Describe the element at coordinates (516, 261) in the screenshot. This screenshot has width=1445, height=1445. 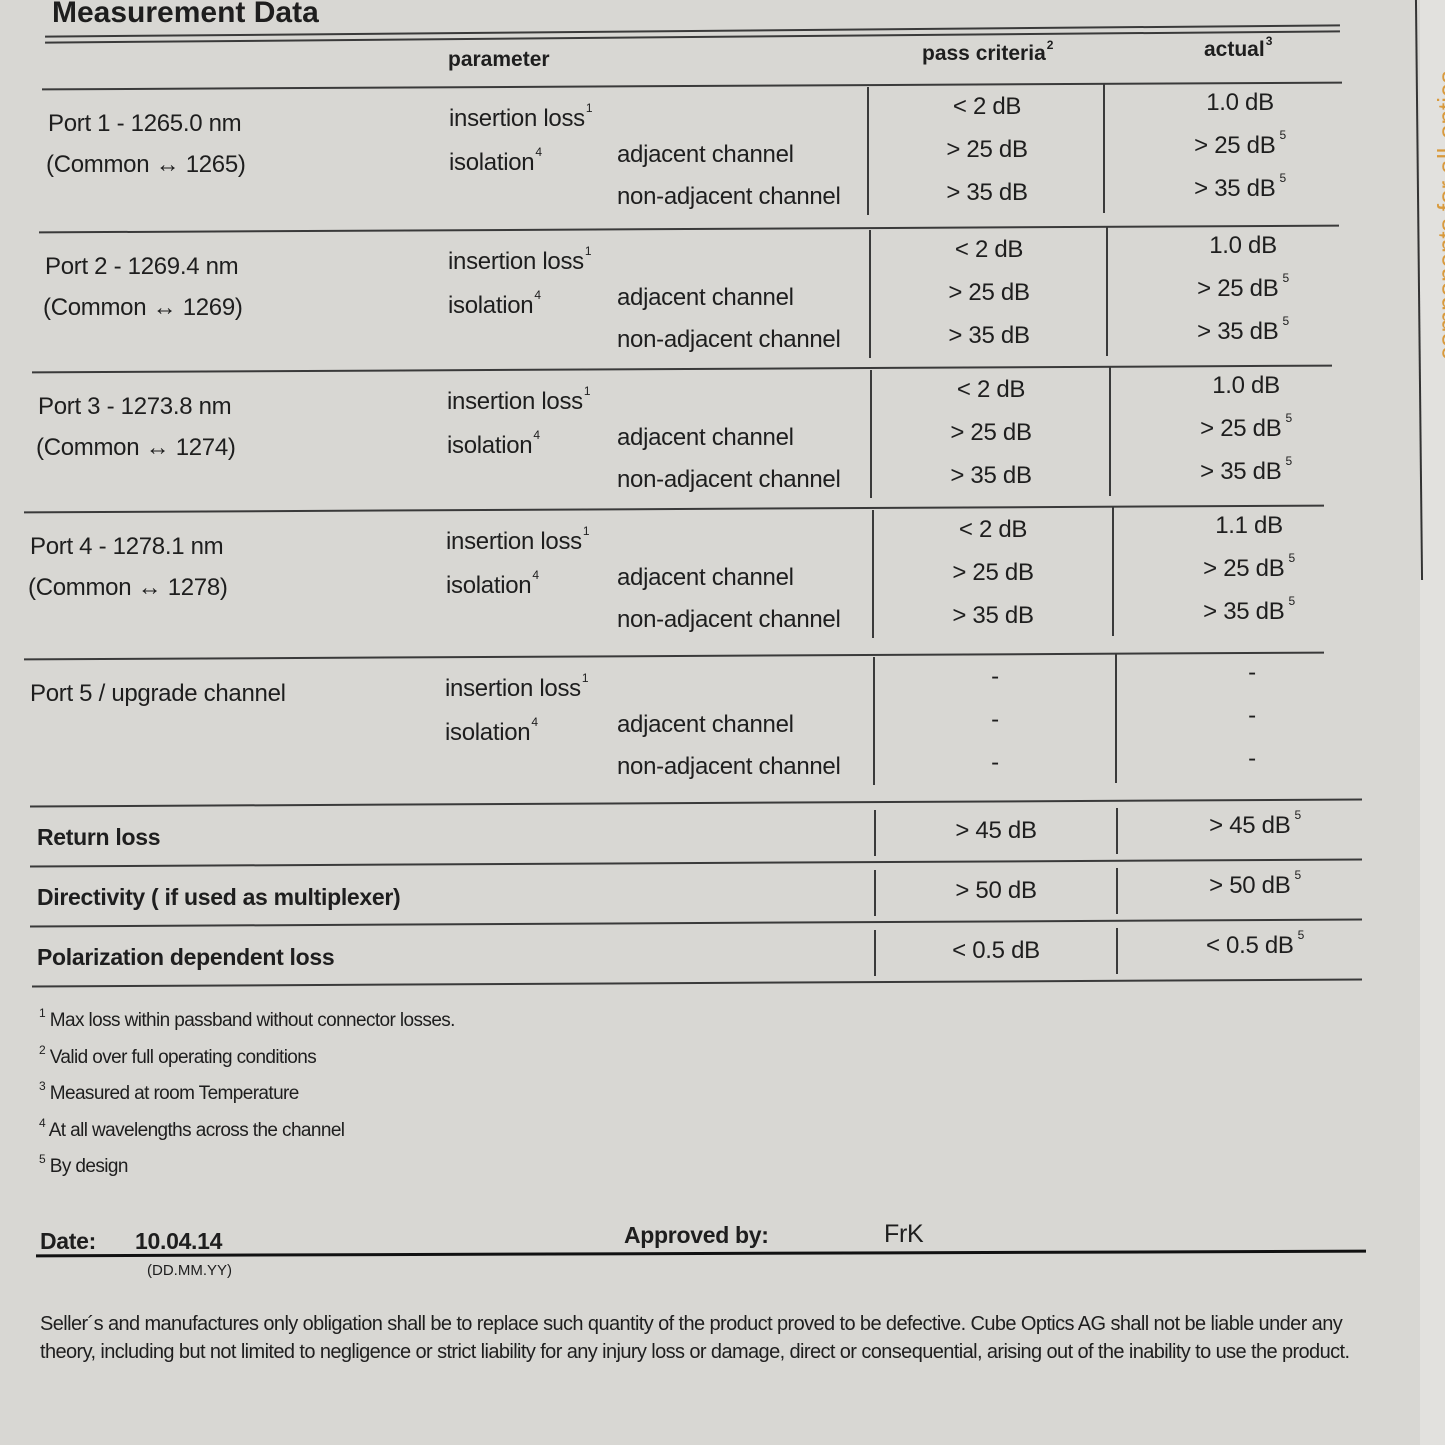
I see `param-label: insertion loss` at that location.